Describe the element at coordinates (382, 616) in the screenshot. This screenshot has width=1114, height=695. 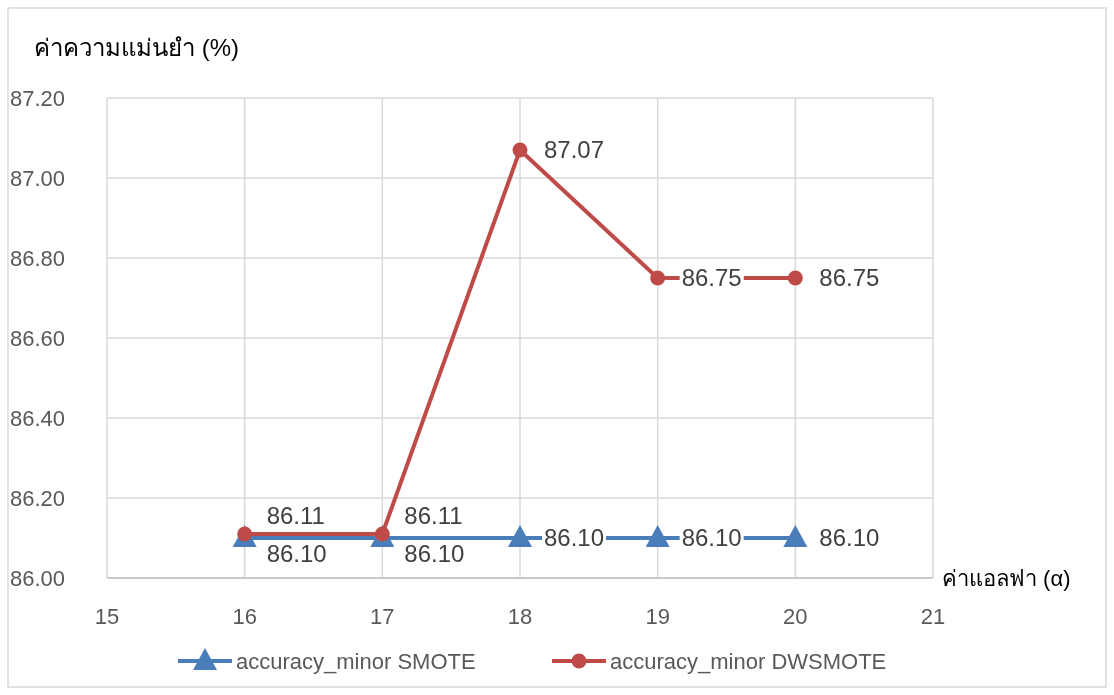
I see `x-tick-label: 17` at that location.